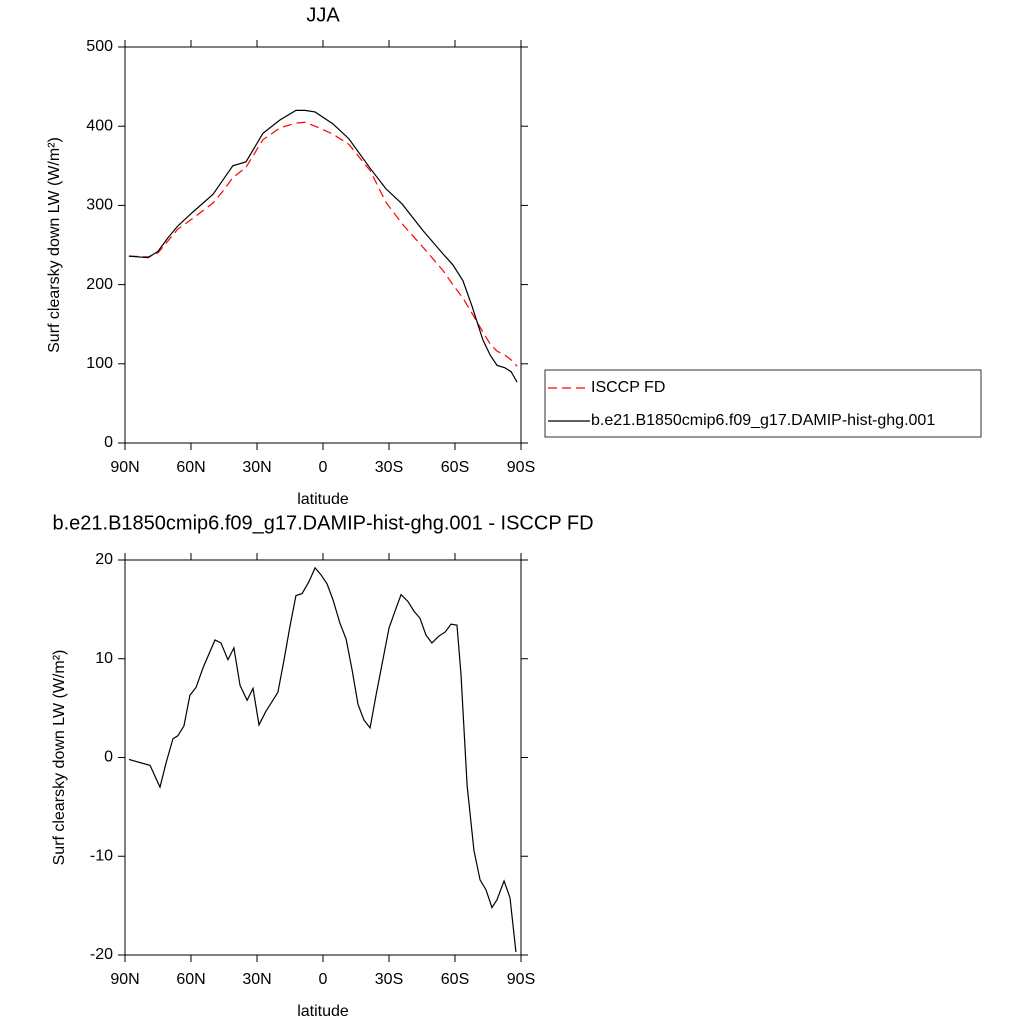  Describe the element at coordinates (99, 125) in the screenshot. I see `y-tick-label: 400` at that location.